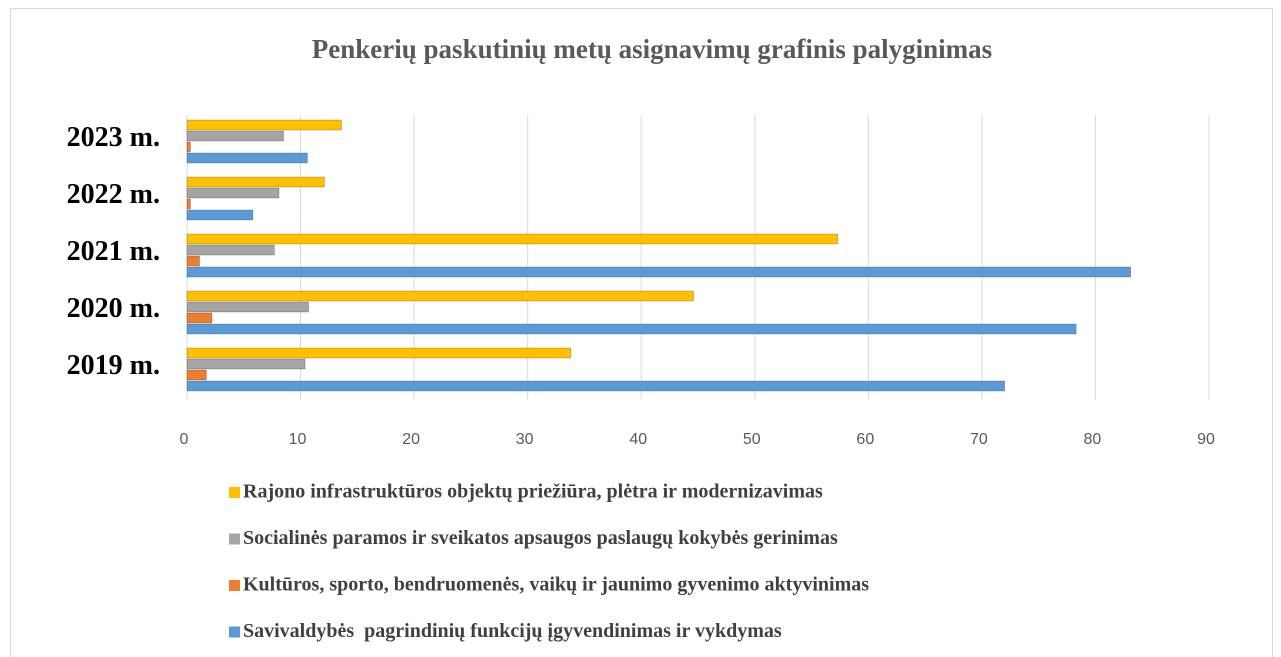 This screenshot has height=657, width=1281. What do you see at coordinates (113, 365) in the screenshot?
I see `y-tick-label: 2019 m.` at bounding box center [113, 365].